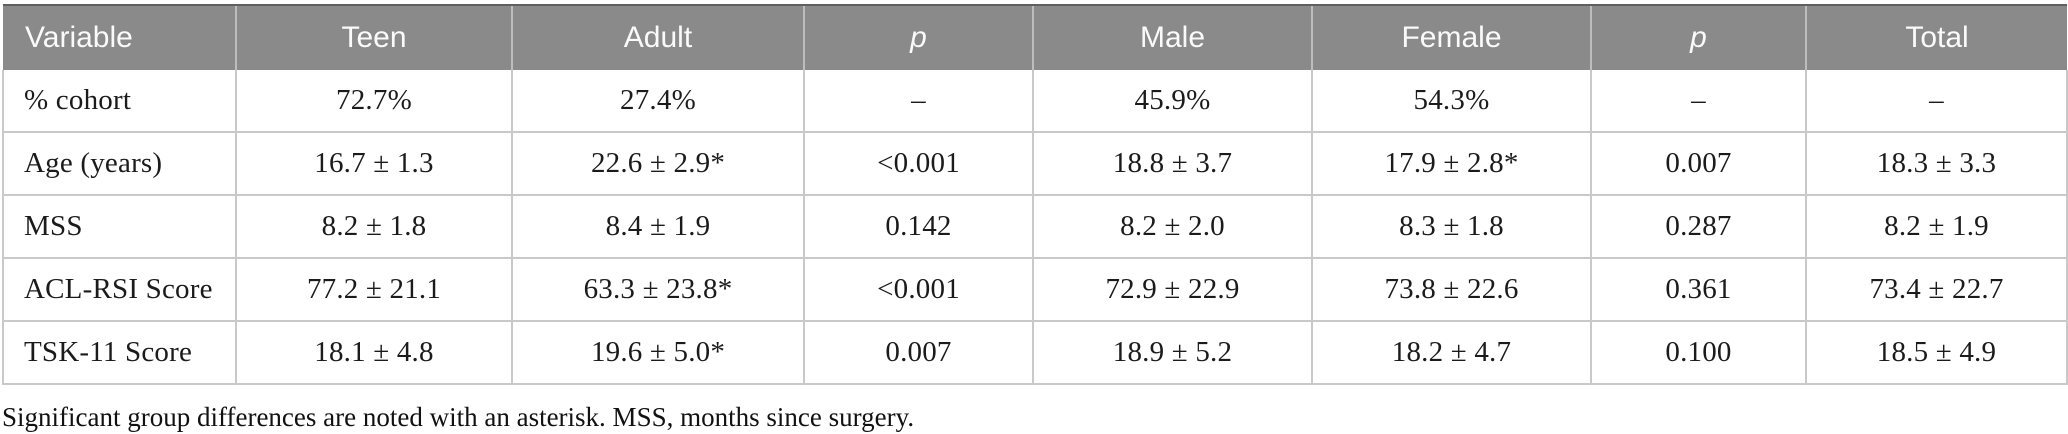  I want to click on data-cell: 73.4 ± 22.7, so click(1936, 289).